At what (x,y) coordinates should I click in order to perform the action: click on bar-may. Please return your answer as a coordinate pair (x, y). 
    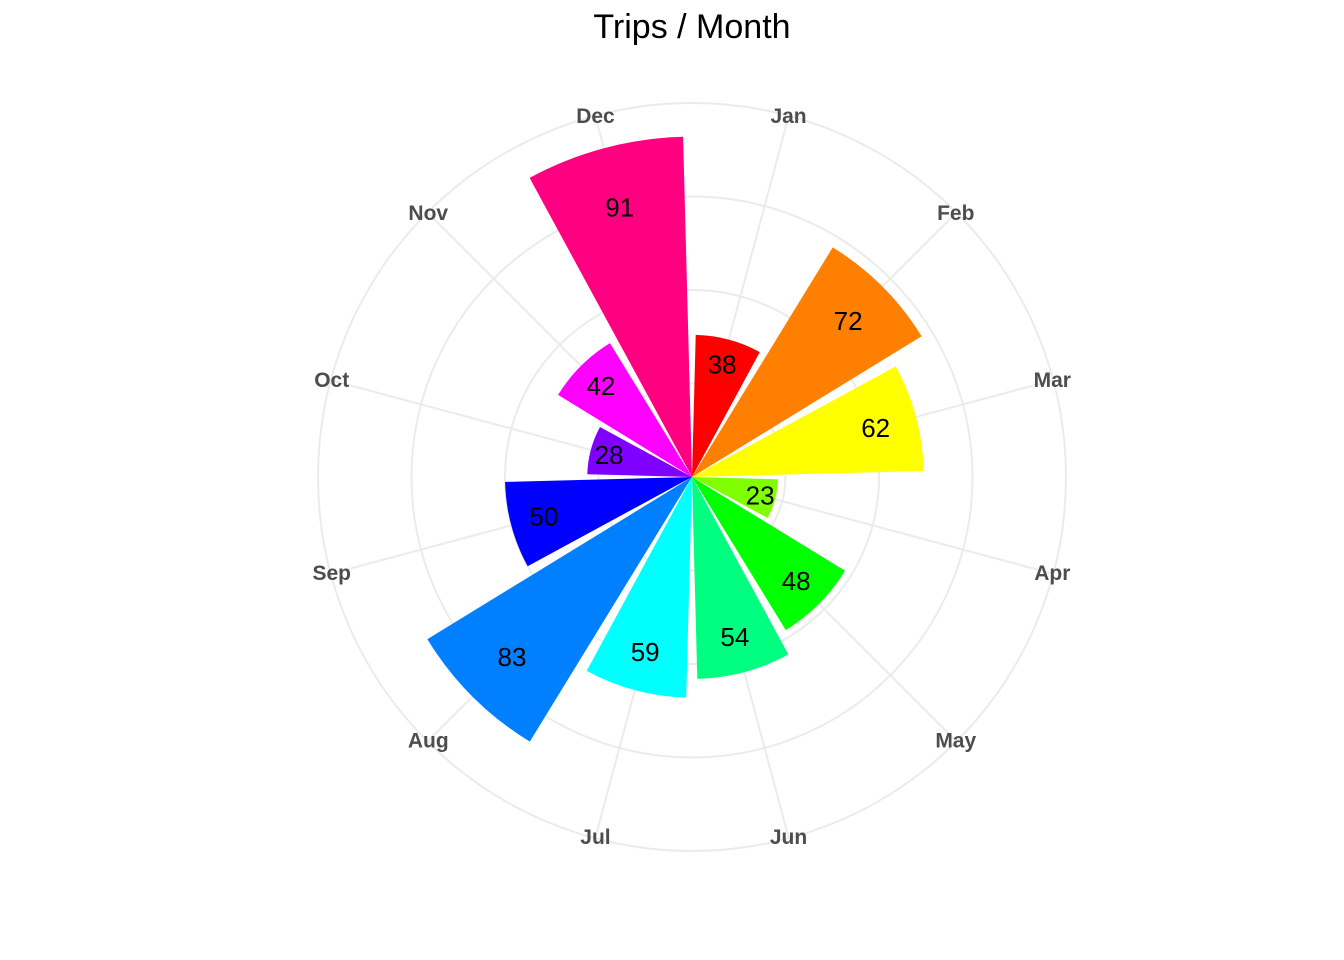
    Looking at the image, I should click on (769, 554).